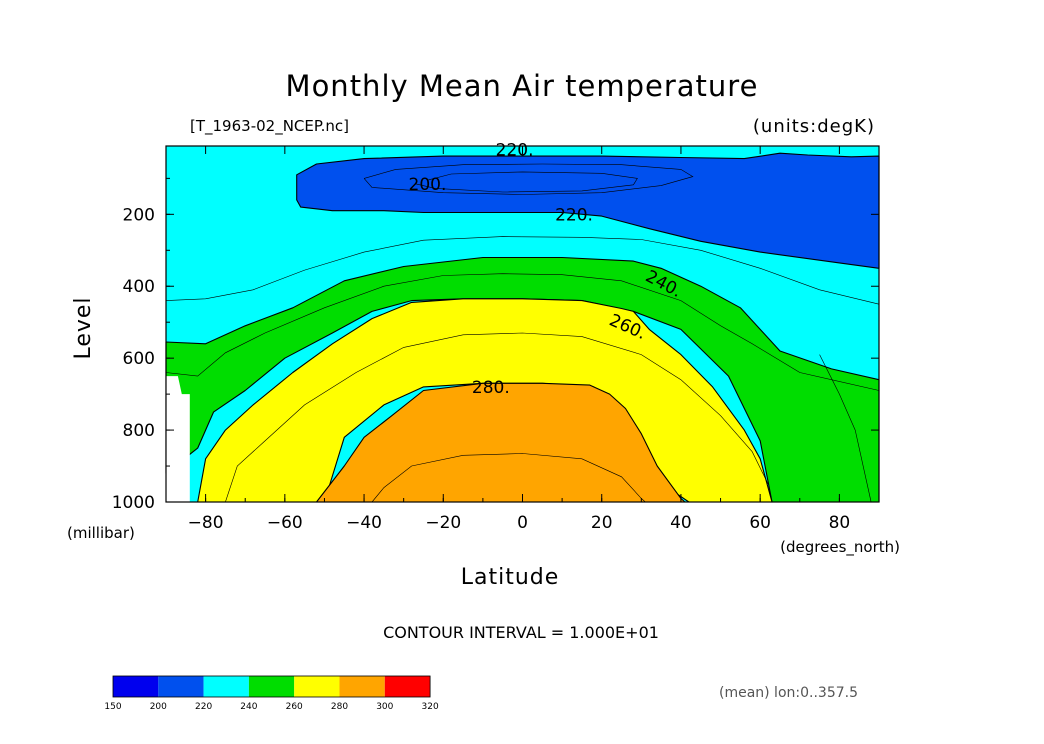 The image size is (1044, 744). Describe the element at coordinates (788, 693) in the screenshot. I see `mean-note: (mean) lon:0..357.5` at that location.